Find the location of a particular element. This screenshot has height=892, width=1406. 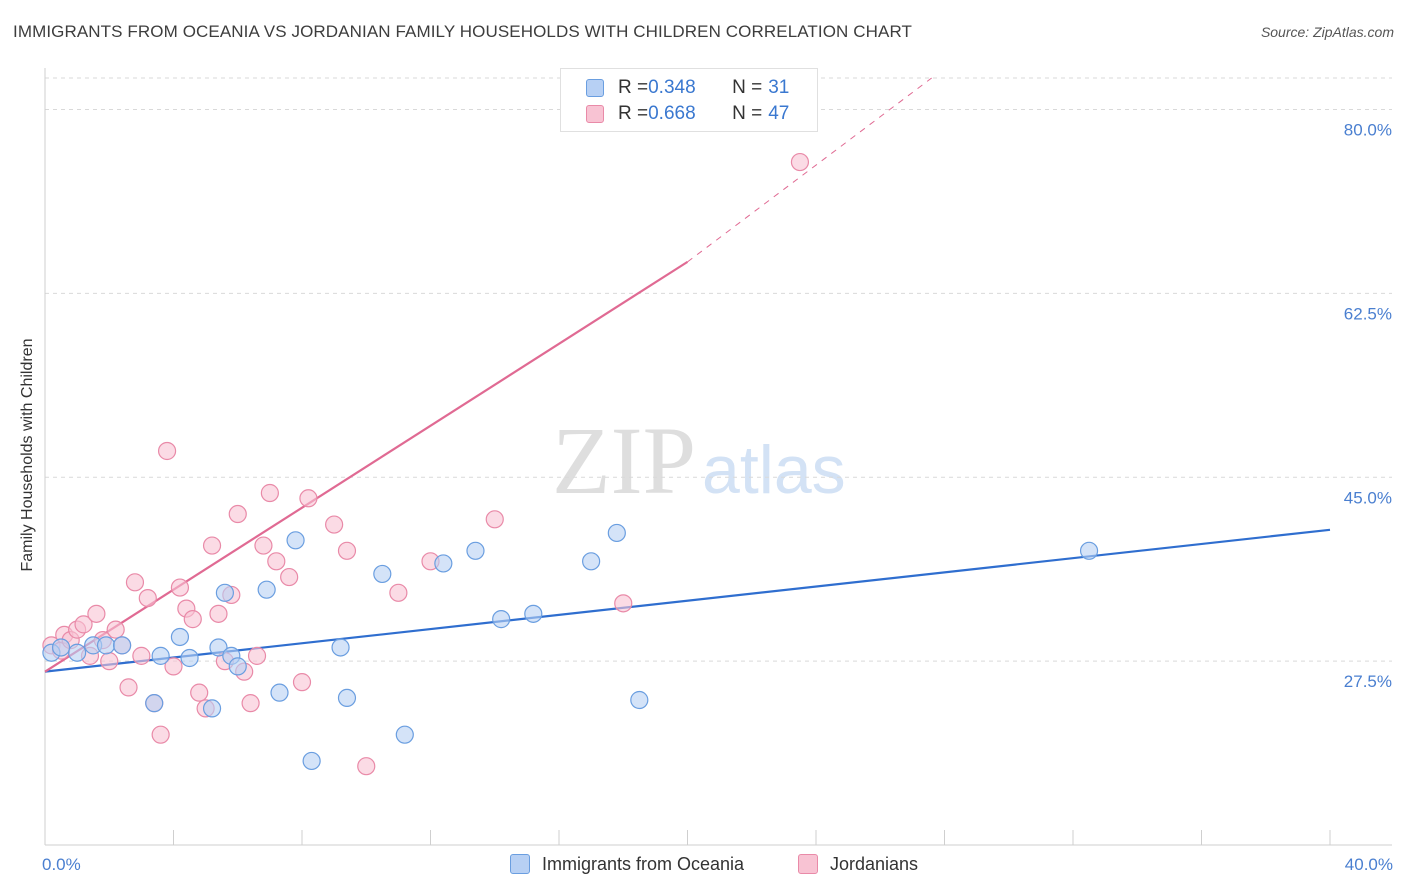

legend-n-value: 47 is located at coordinates (779, 113).